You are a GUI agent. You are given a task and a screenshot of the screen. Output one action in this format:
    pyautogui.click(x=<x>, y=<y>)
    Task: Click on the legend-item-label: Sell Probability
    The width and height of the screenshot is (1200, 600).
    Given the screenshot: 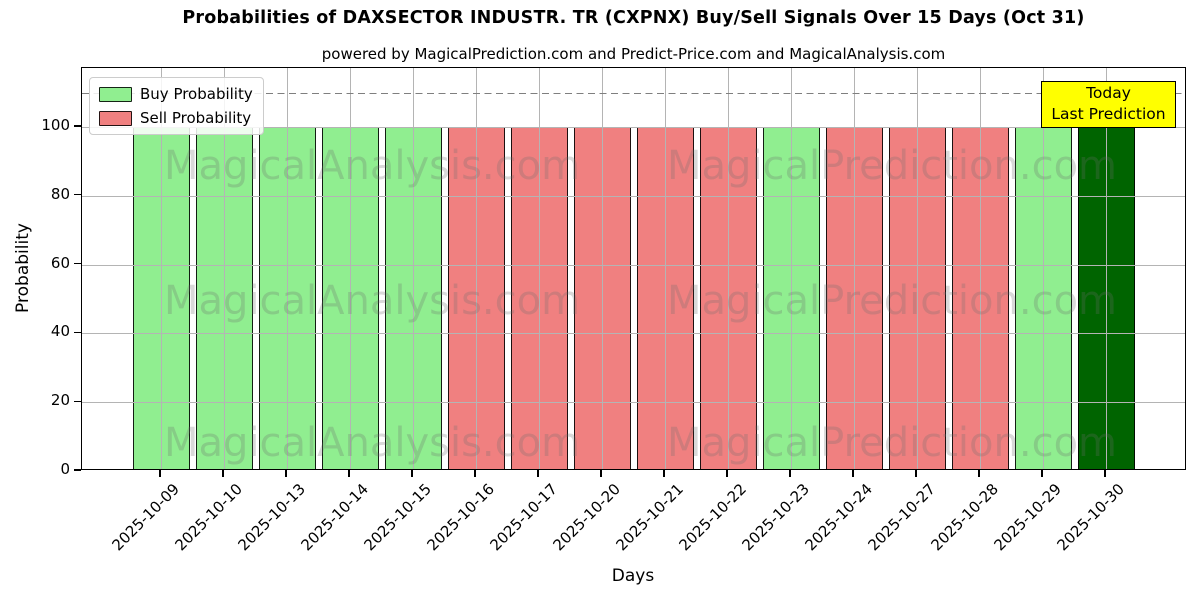 What is the action you would take?
    pyautogui.click(x=196, y=118)
    